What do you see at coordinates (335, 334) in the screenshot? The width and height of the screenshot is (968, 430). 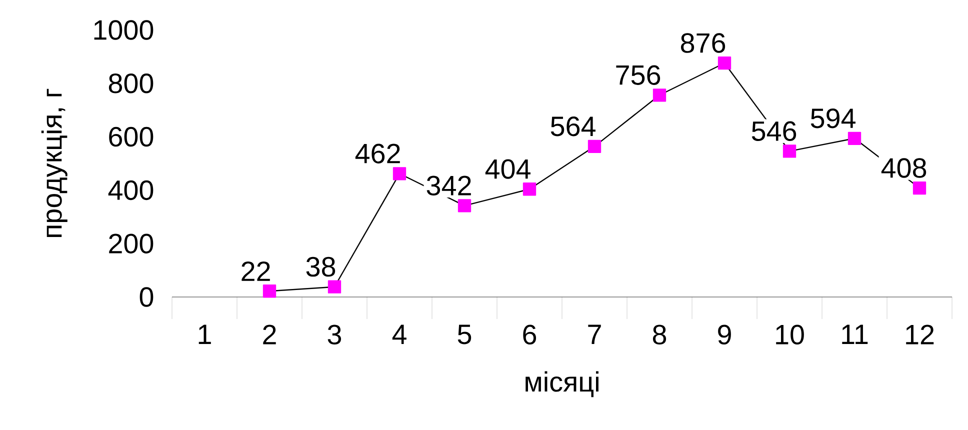 I see `x-tick-label: 3` at bounding box center [335, 334].